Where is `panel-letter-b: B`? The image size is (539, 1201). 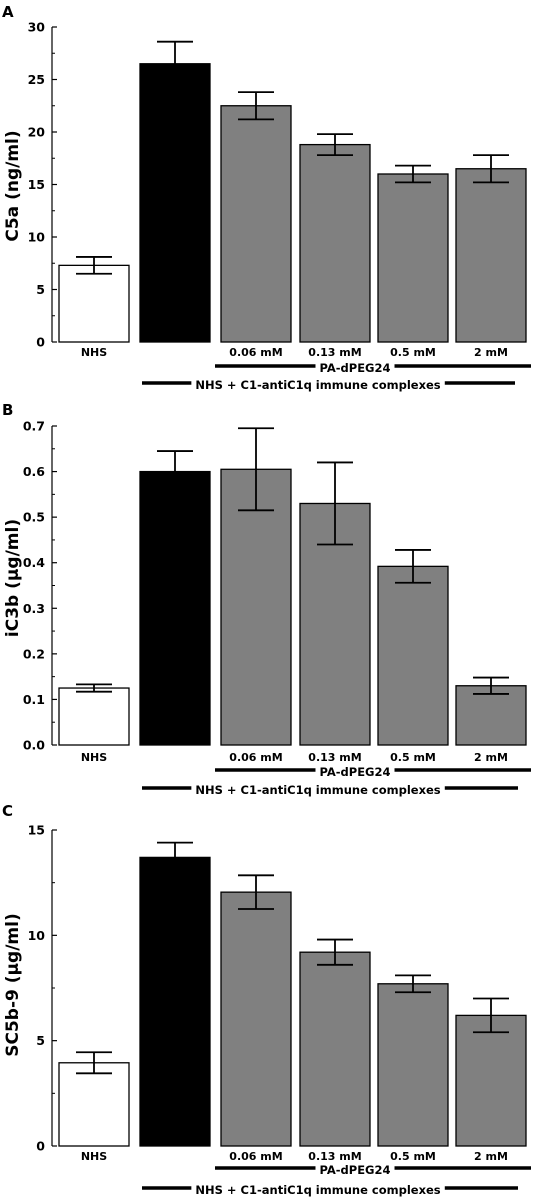
panel-letter-b: B is located at coordinates (7, 410).